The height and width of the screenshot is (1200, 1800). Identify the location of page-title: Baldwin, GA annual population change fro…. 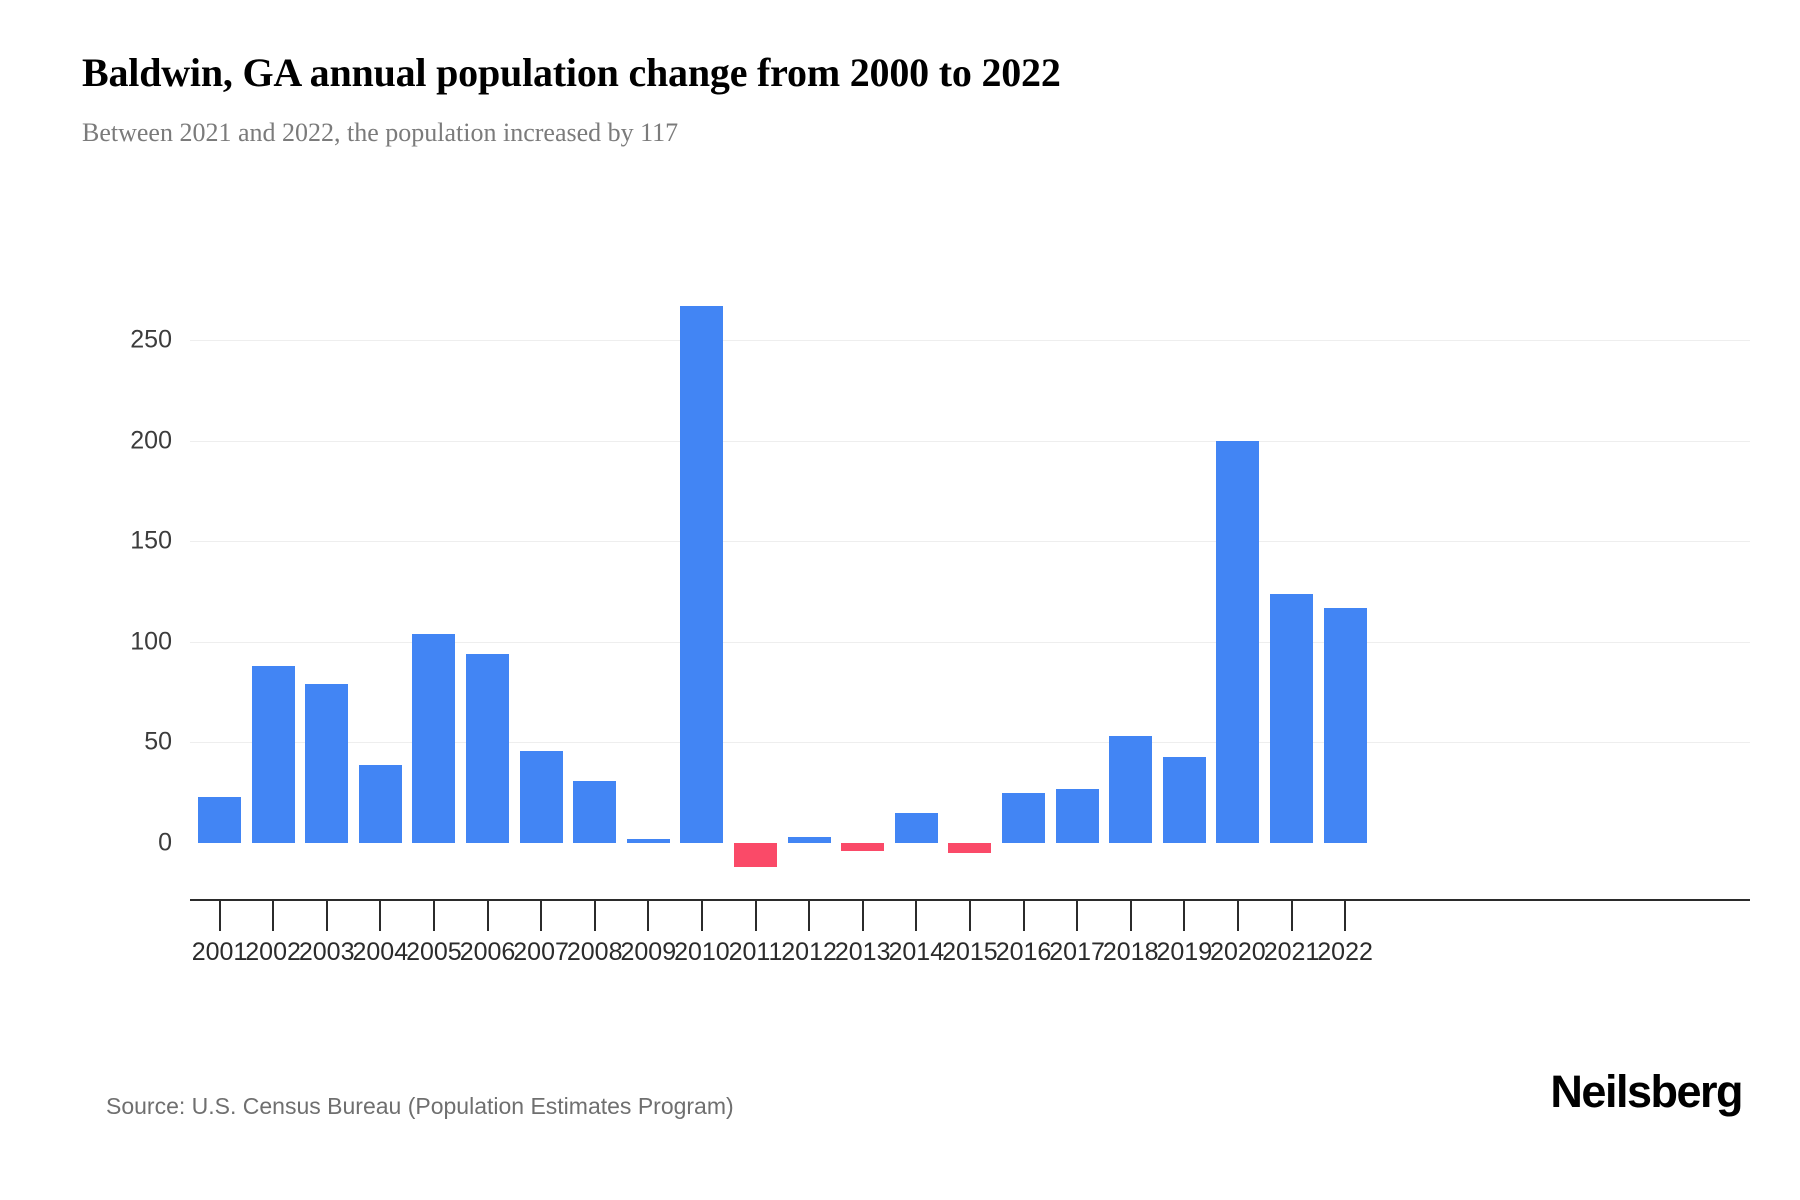
(571, 72).